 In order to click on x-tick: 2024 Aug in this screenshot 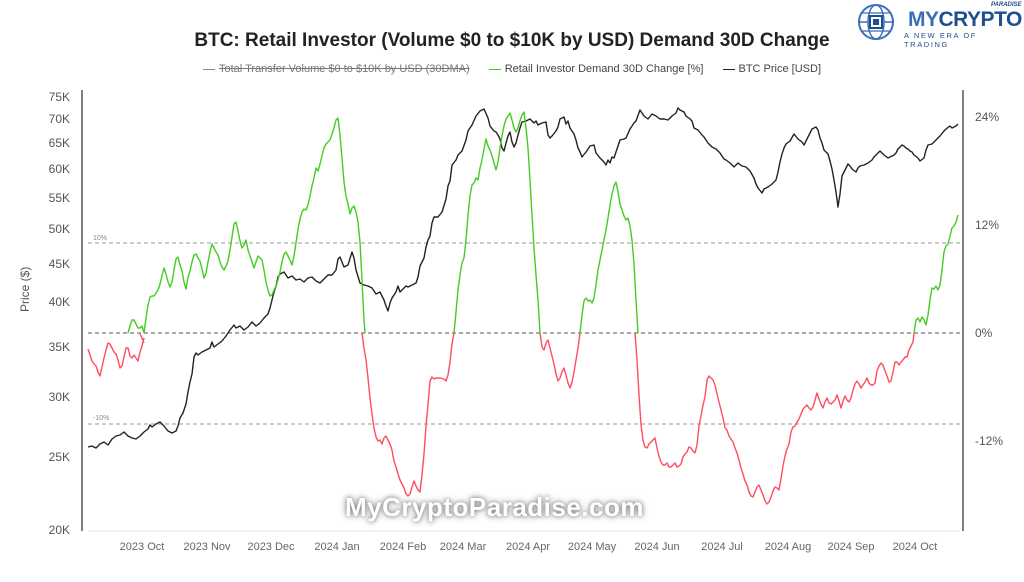, I will do `click(788, 547)`.